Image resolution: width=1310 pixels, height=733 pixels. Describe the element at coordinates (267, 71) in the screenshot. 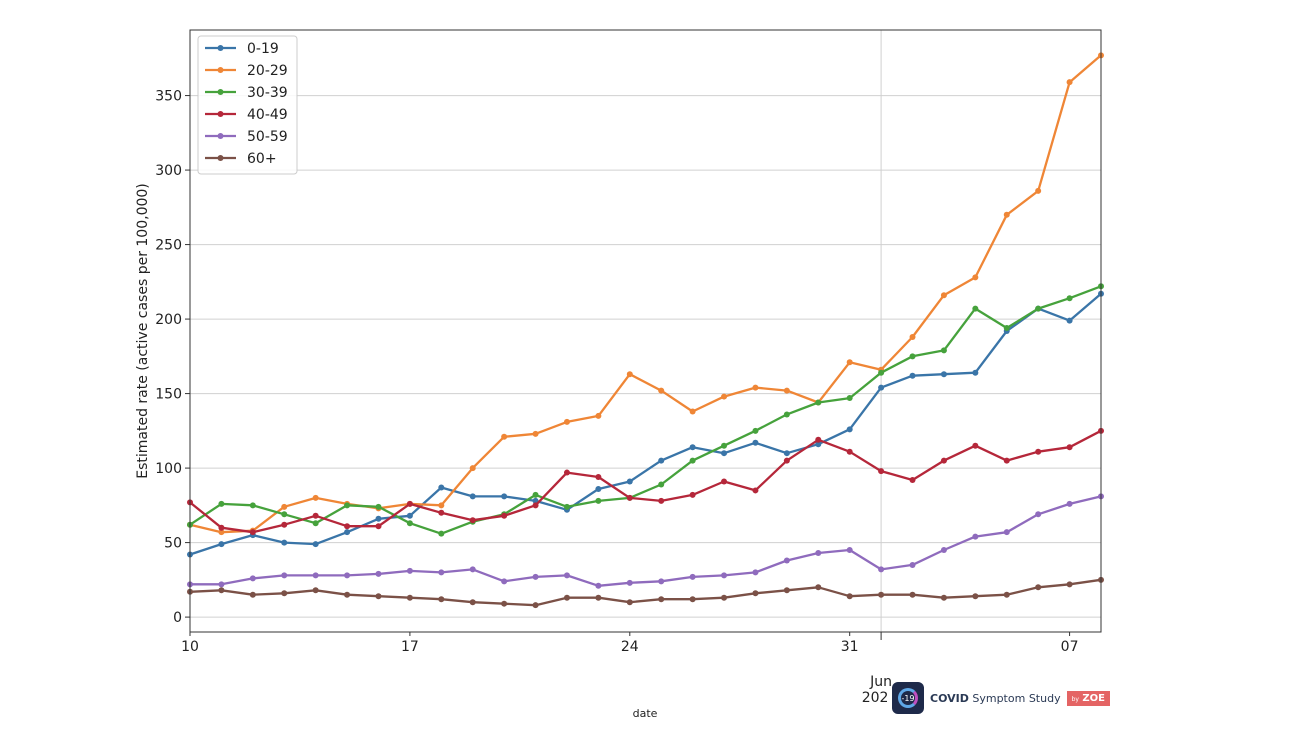

I see `legend-label: 20-29` at that location.